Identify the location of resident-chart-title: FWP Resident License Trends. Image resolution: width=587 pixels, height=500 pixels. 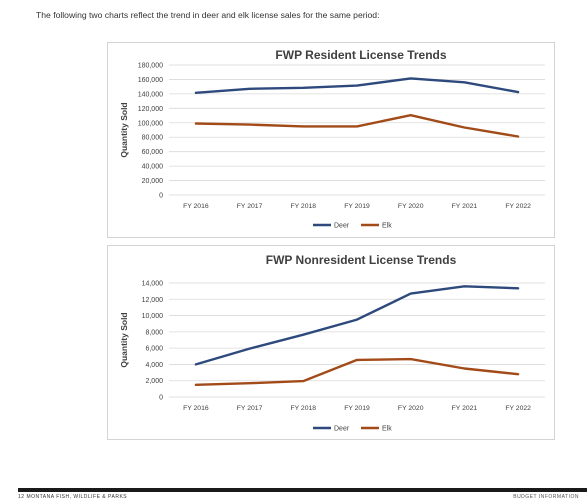
(360, 55).